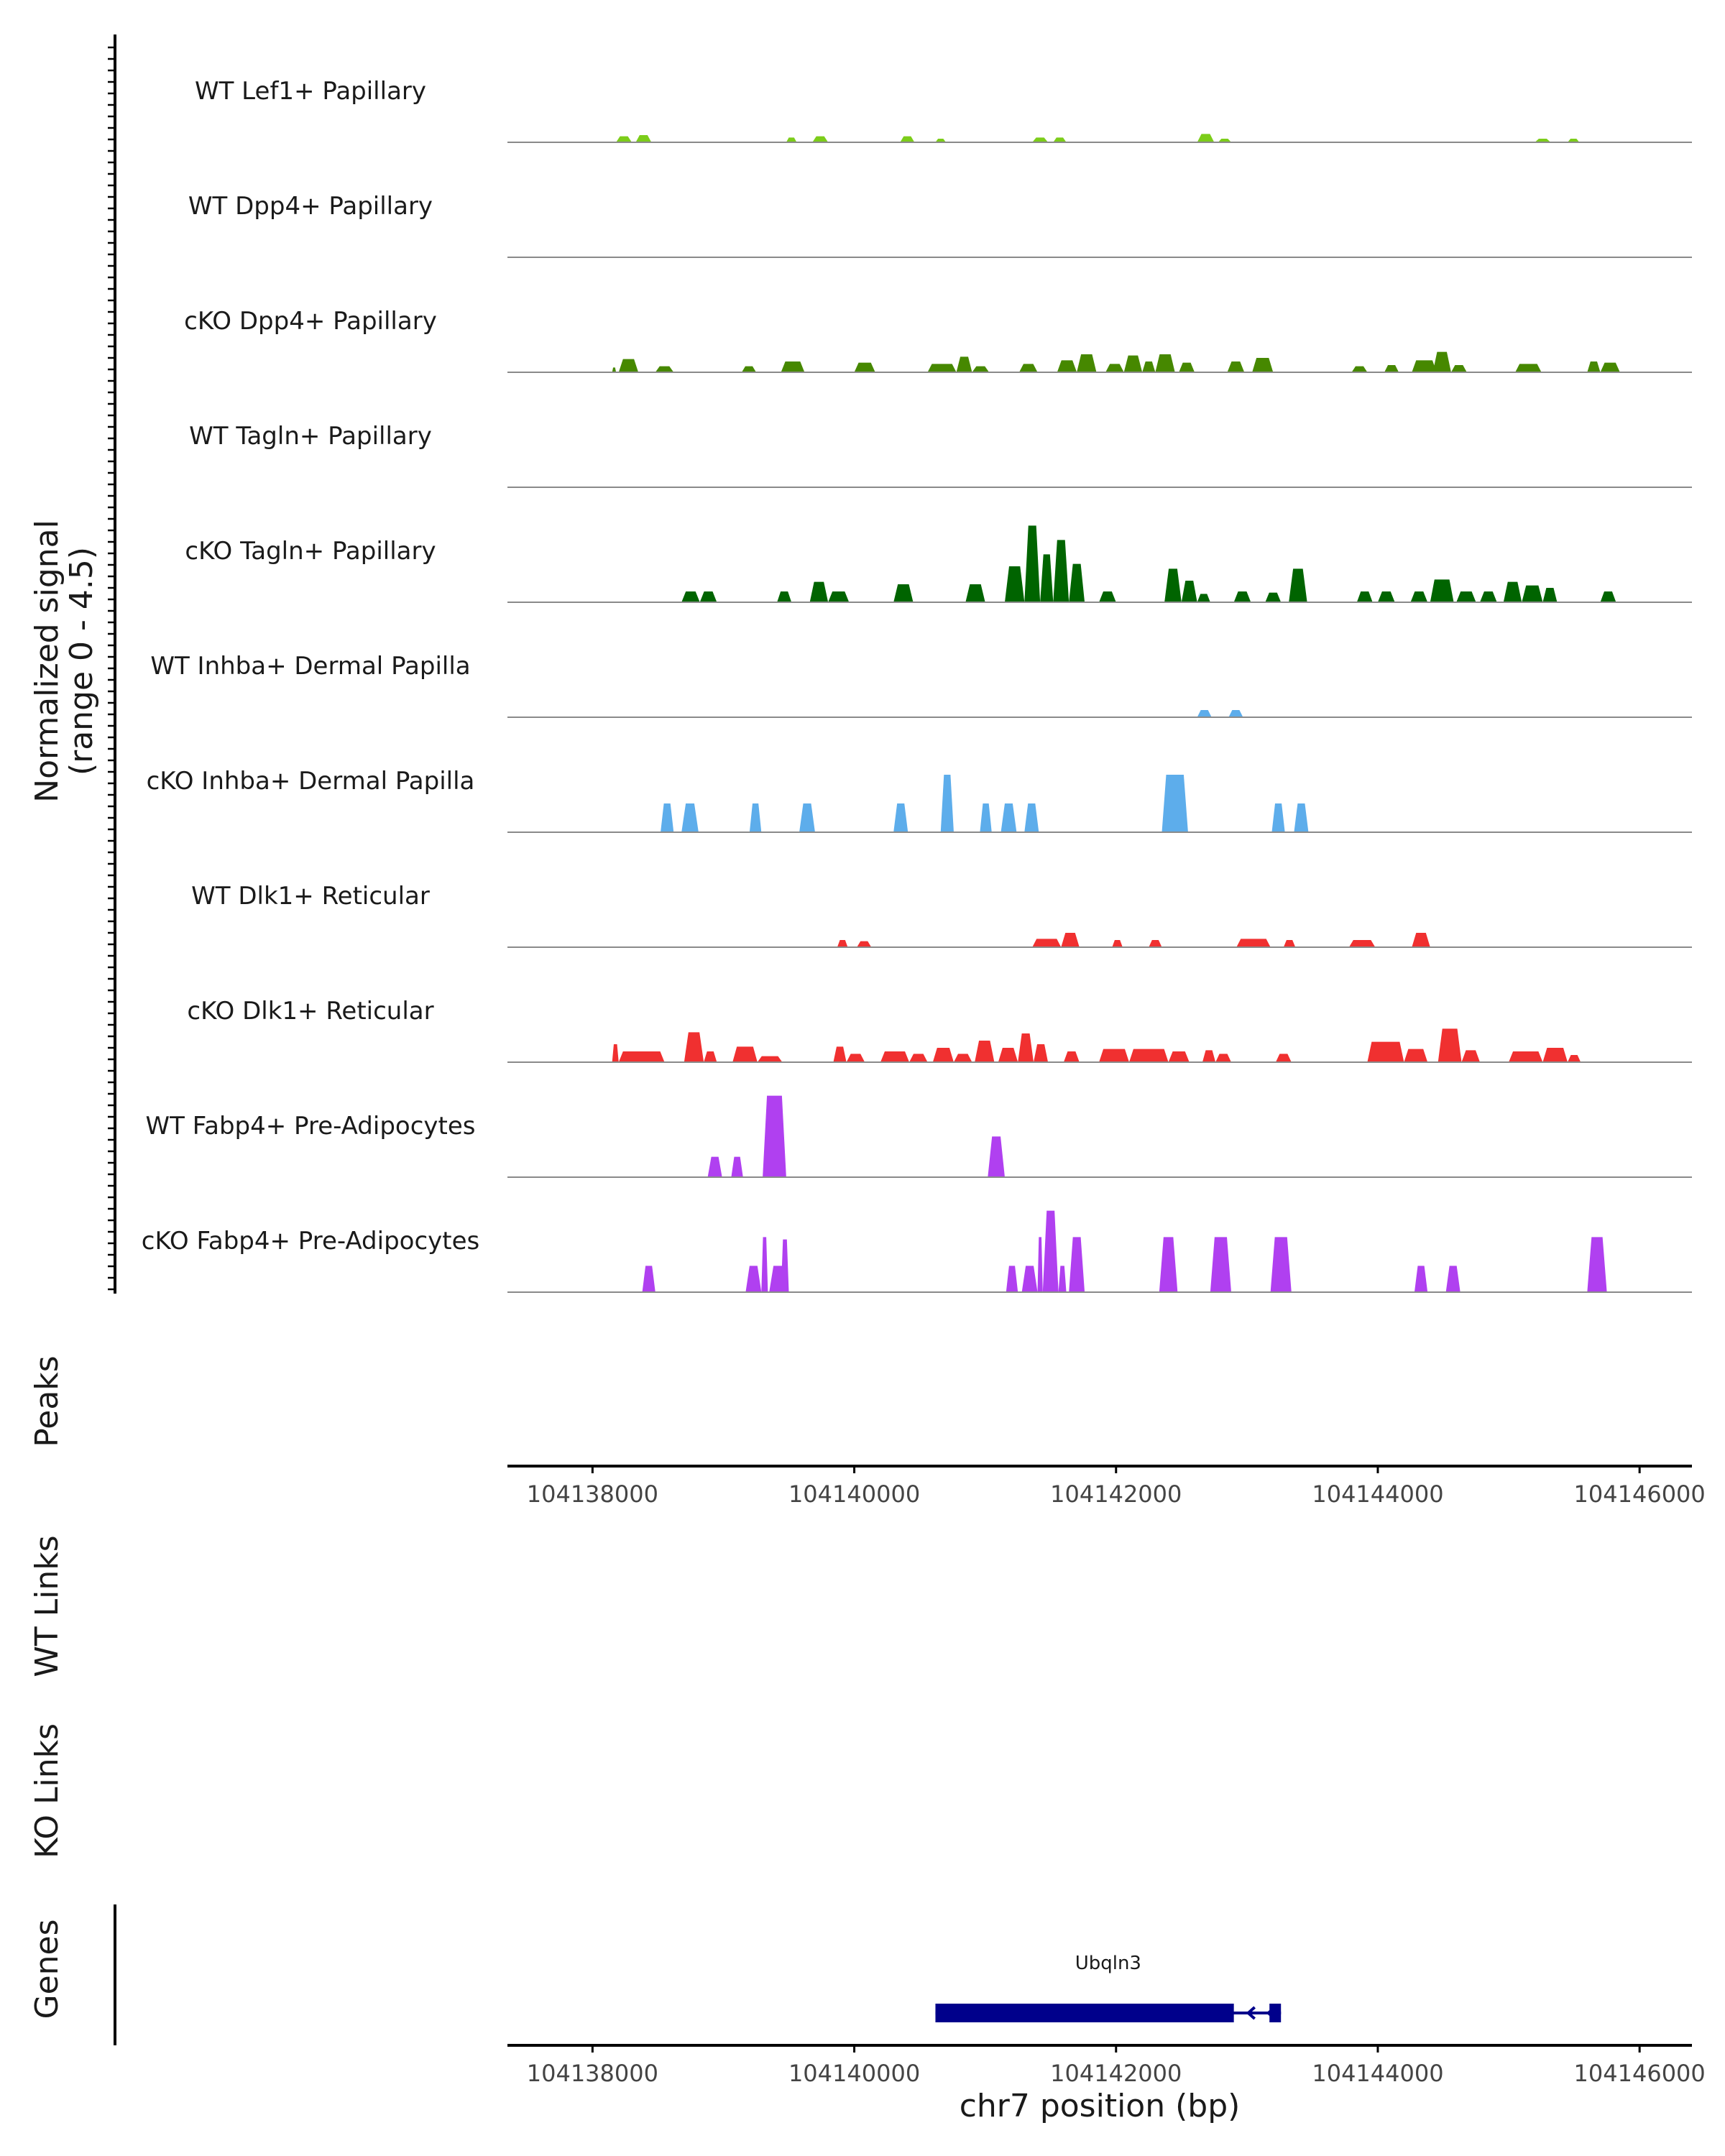 This screenshot has height=2156, width=1725. What do you see at coordinates (854, 1494) in the screenshot?
I see `x-tick-label: 104140000` at bounding box center [854, 1494].